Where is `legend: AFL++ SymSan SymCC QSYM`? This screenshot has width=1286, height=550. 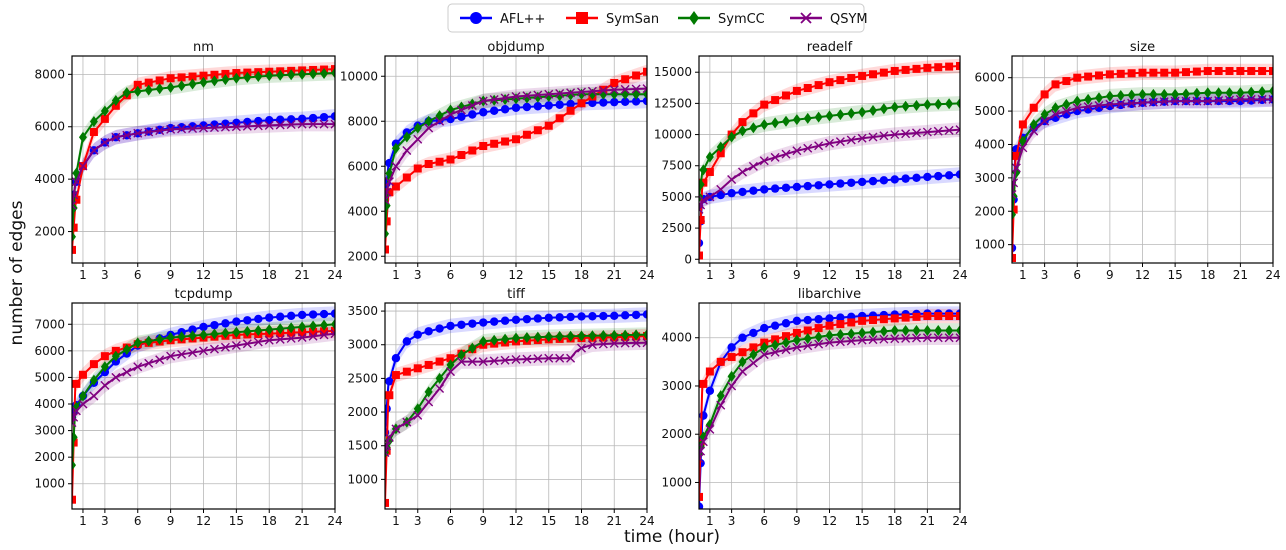
legend: AFL++ SymSan SymCC QSYM is located at coordinates (657, 18).